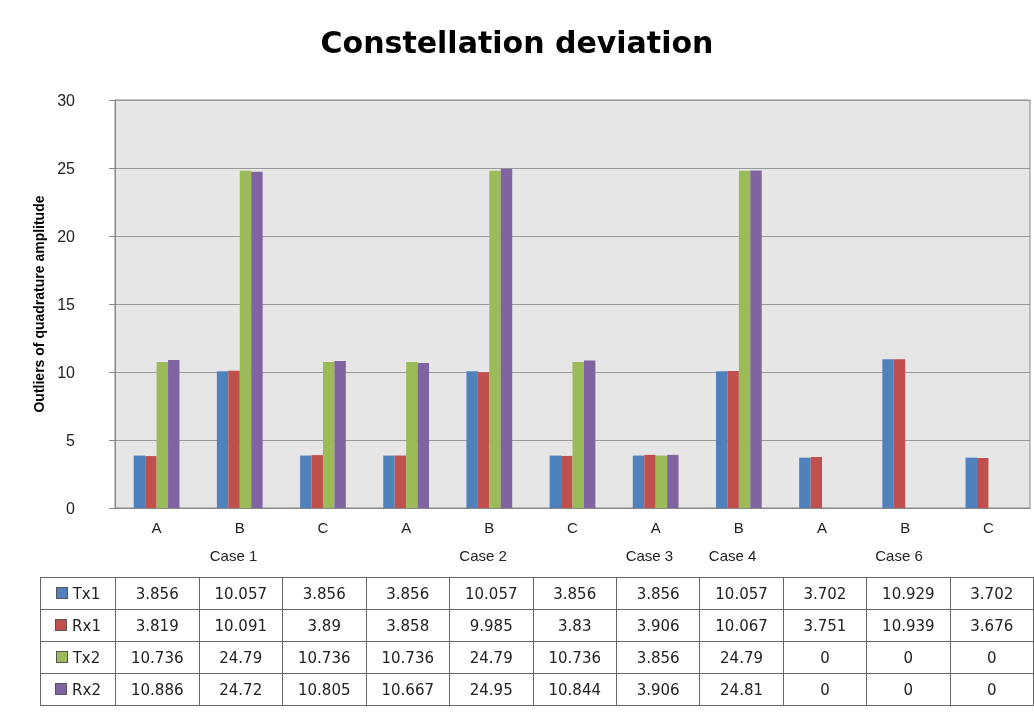 The height and width of the screenshot is (720, 1034). What do you see at coordinates (825, 625) in the screenshot?
I see `data-label: 3.751` at bounding box center [825, 625].